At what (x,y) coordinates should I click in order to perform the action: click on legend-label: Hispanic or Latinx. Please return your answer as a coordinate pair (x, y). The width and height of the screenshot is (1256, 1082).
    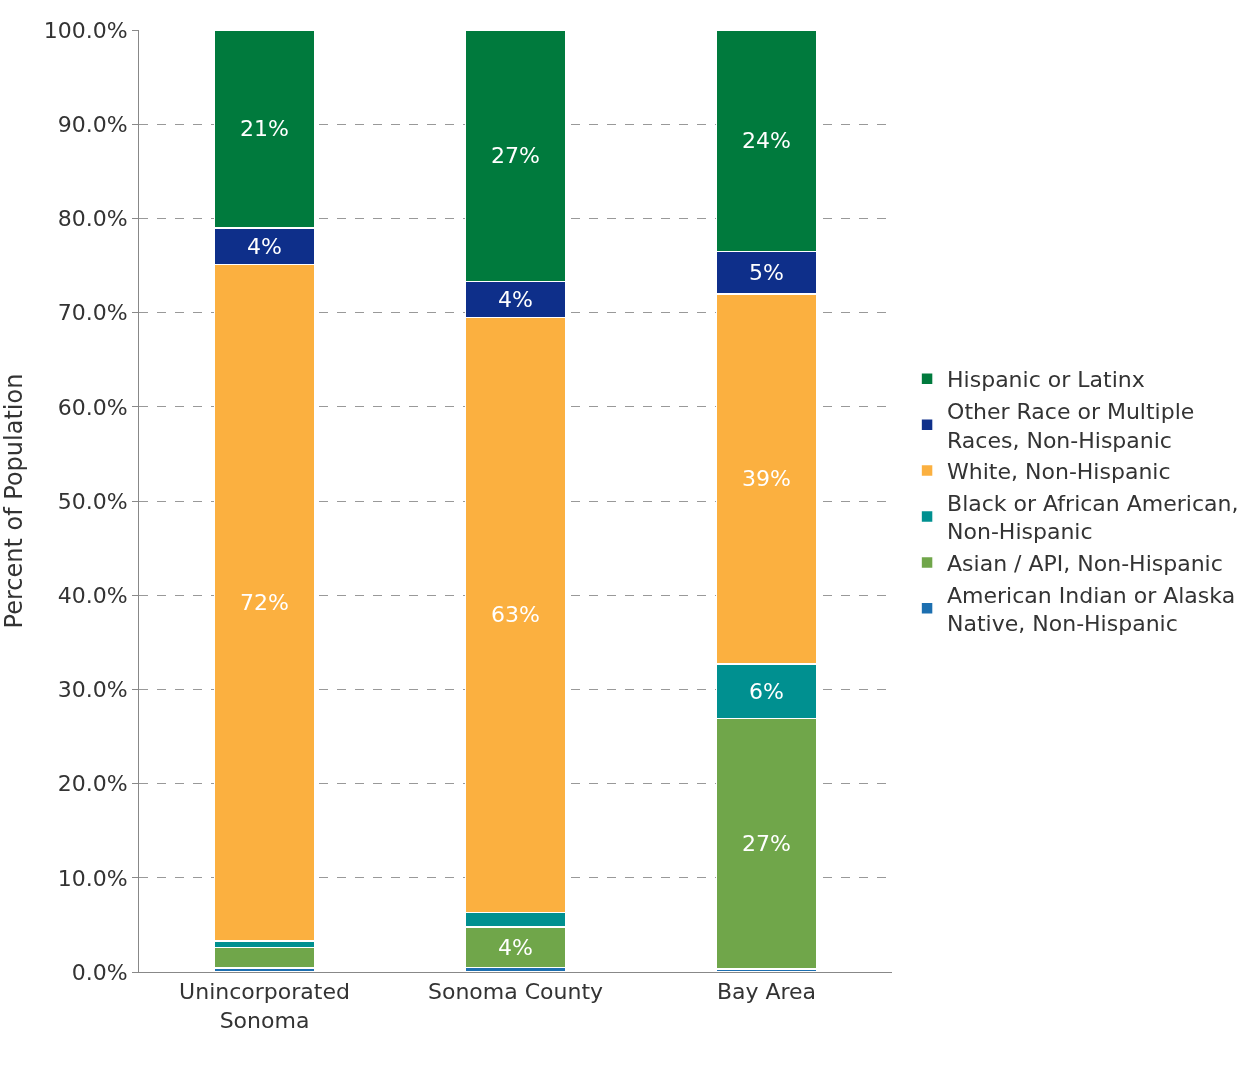
    Looking at the image, I should click on (1046, 380).